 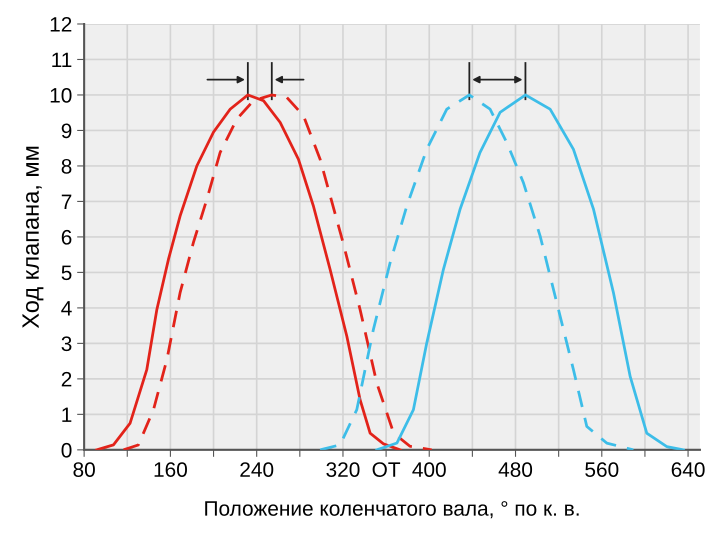 What do you see at coordinates (67, 379) in the screenshot?
I see `y-tick-label: 2` at bounding box center [67, 379].